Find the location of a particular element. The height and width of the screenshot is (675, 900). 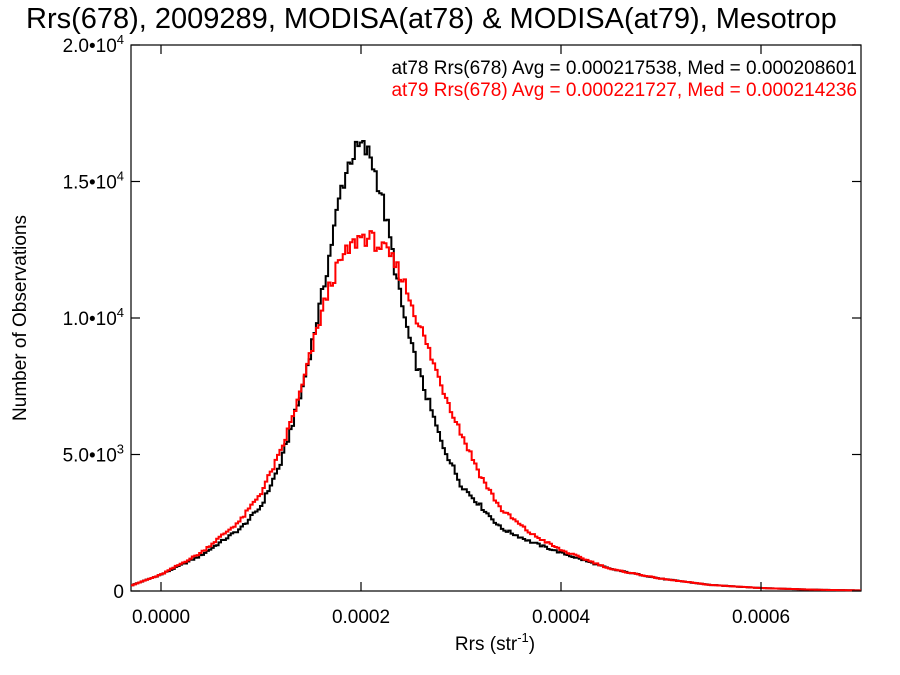

y-axis-label: Number of Observations is located at coordinates (20, 318).